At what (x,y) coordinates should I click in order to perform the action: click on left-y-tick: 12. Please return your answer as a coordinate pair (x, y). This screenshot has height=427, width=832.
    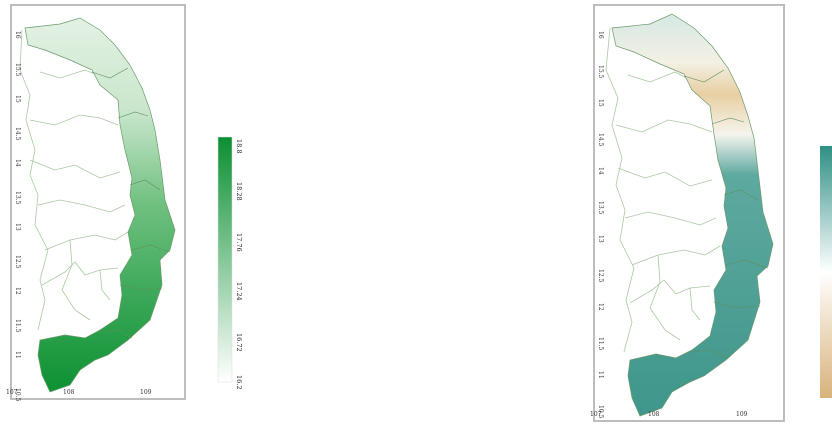
    Looking at the image, I should click on (17, 291).